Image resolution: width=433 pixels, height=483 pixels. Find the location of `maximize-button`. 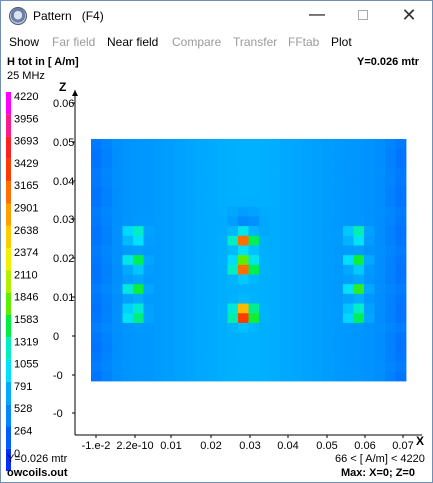

maximize-button is located at coordinates (363, 16).